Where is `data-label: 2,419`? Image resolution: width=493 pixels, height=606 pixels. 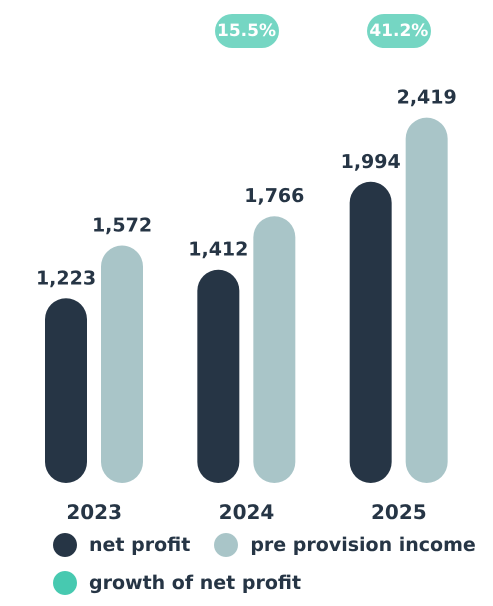 data-label: 2,419 is located at coordinates (426, 97).